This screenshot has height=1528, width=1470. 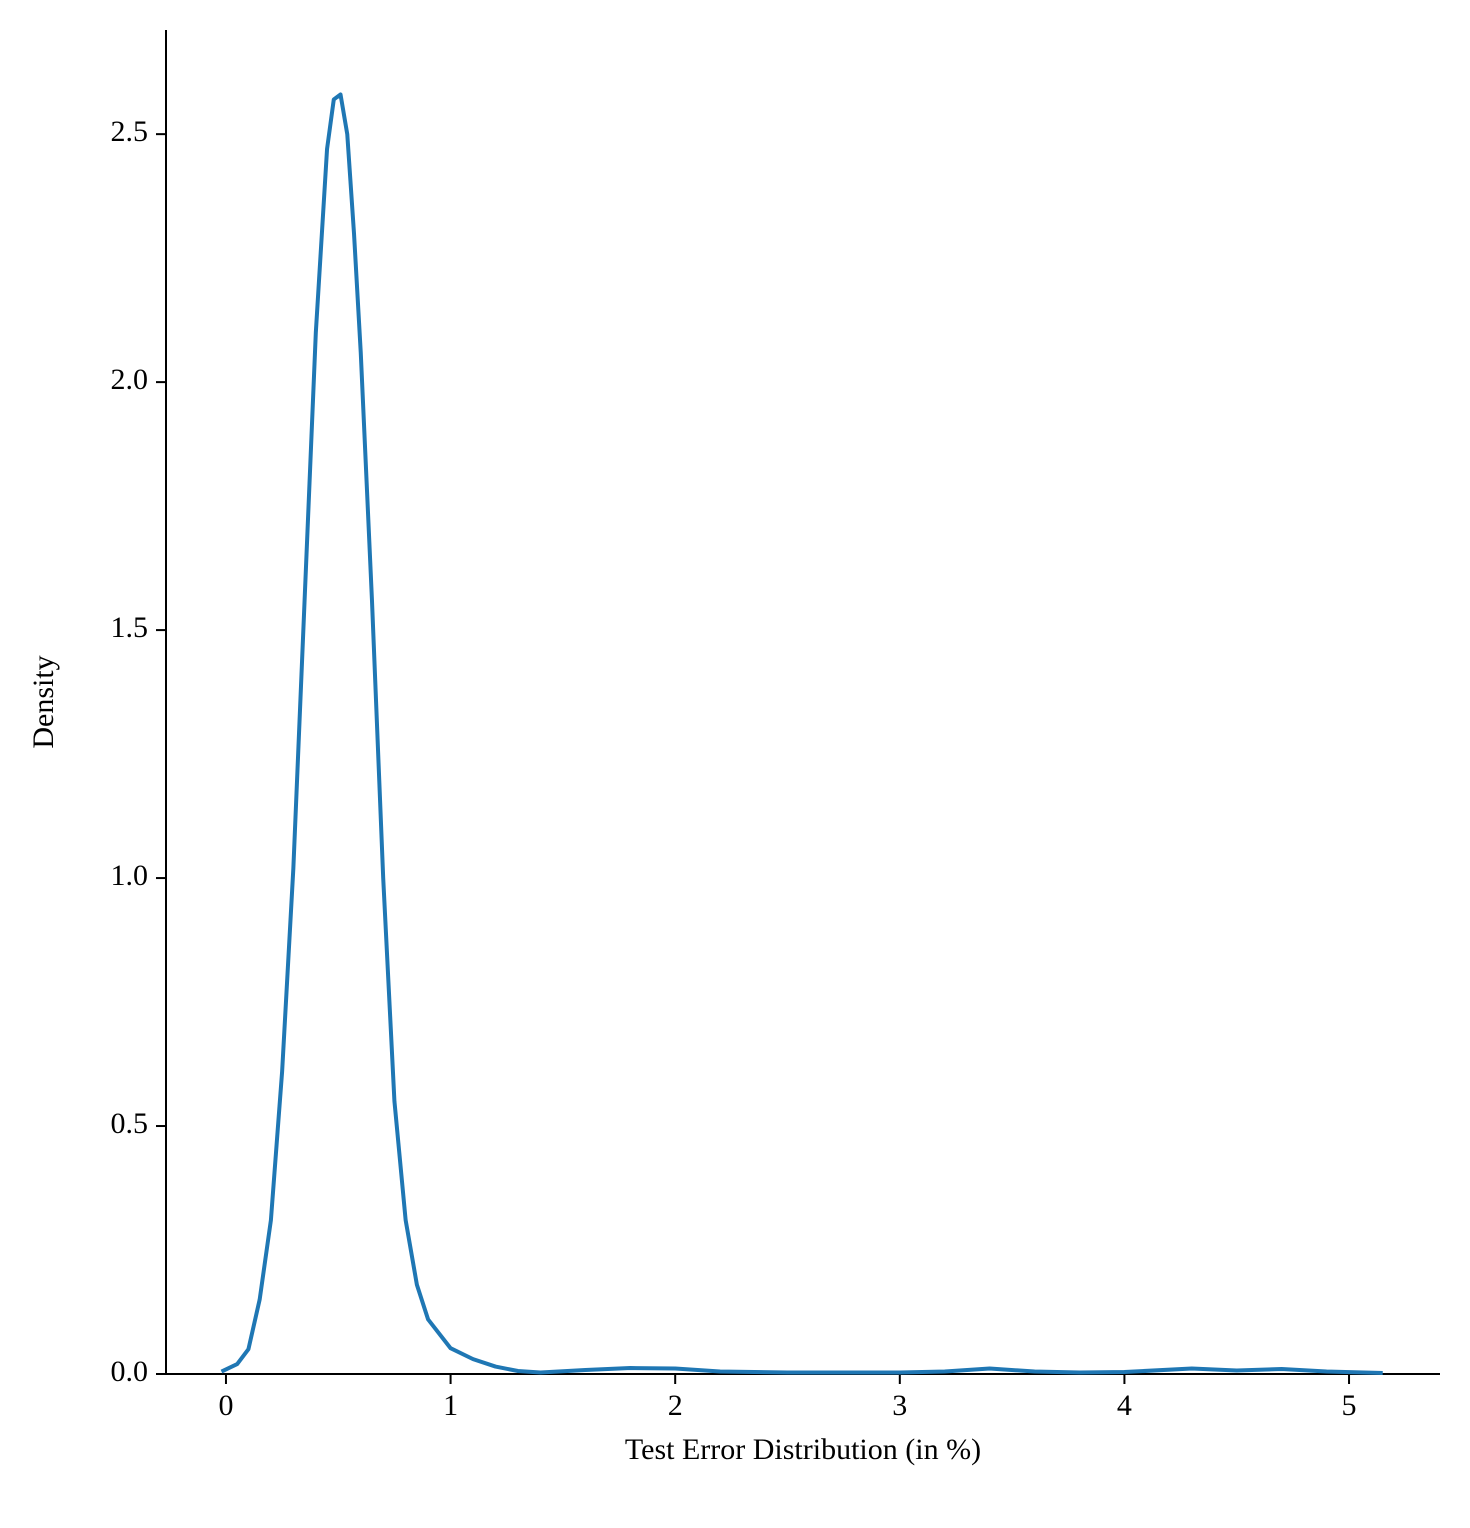 I want to click on y-tick-label: 2.0, so click(x=130, y=379).